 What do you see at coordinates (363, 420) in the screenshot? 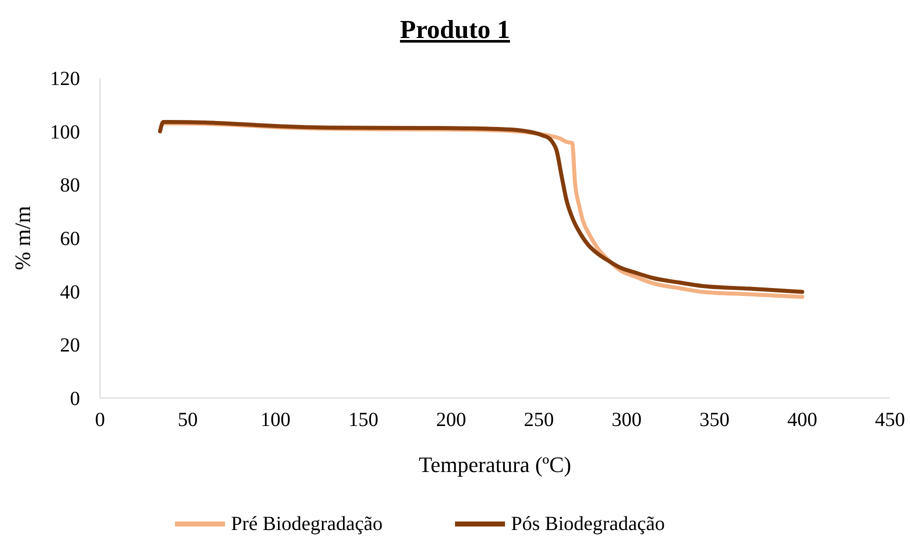
I see `x-tick-label: 150` at bounding box center [363, 420].